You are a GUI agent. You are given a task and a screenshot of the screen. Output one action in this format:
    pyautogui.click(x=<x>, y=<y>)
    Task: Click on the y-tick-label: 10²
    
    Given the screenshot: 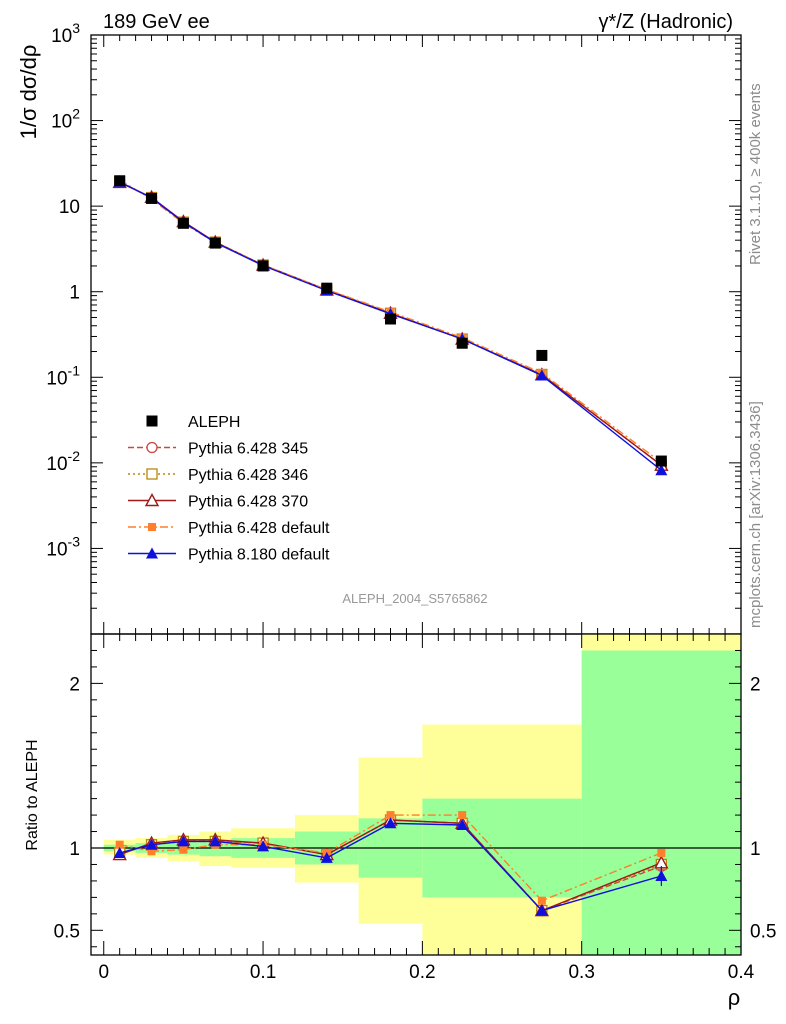 What is the action you would take?
    pyautogui.click(x=65, y=119)
    